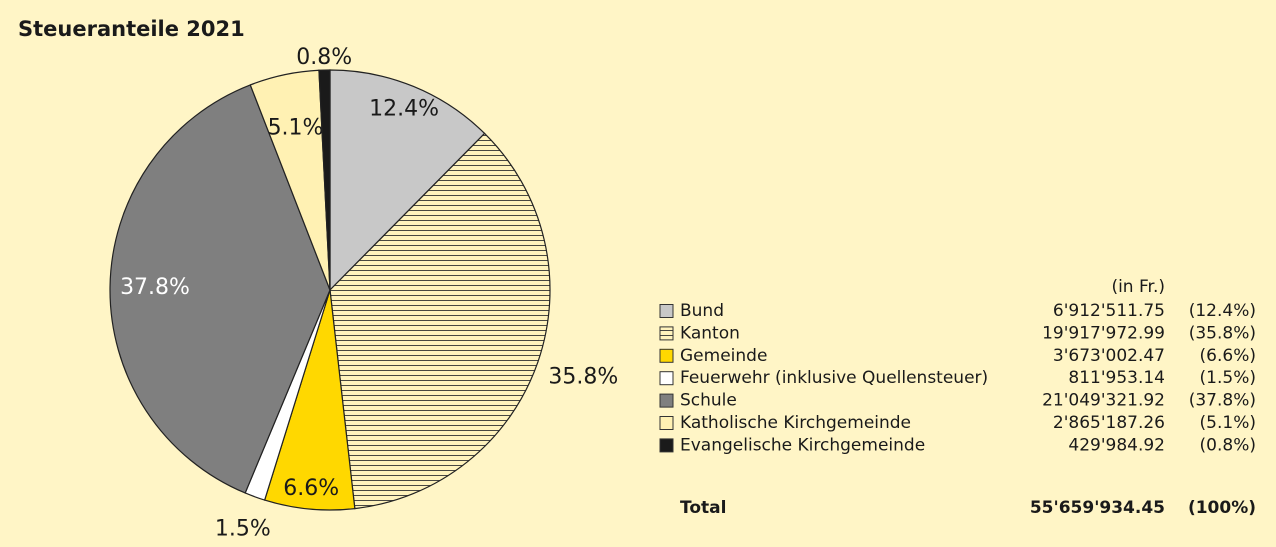 This screenshot has height=547, width=1276. Describe the element at coordinates (1222, 333) in the screenshot. I see `percent: (35.8%)` at that location.